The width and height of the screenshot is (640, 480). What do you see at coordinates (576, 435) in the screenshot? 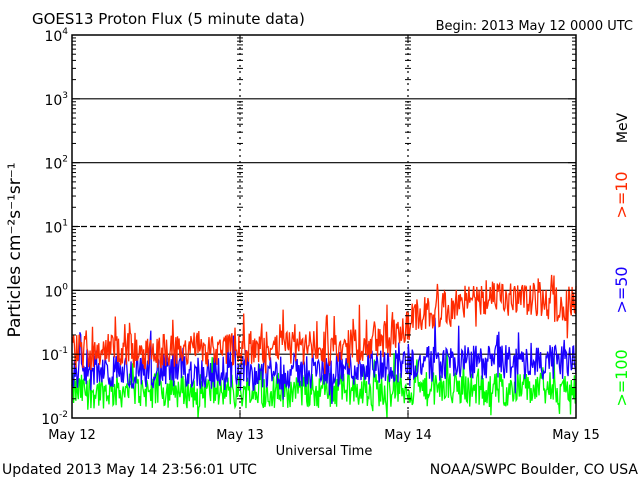
I see `x-tick-label: May 15` at bounding box center [576, 435].